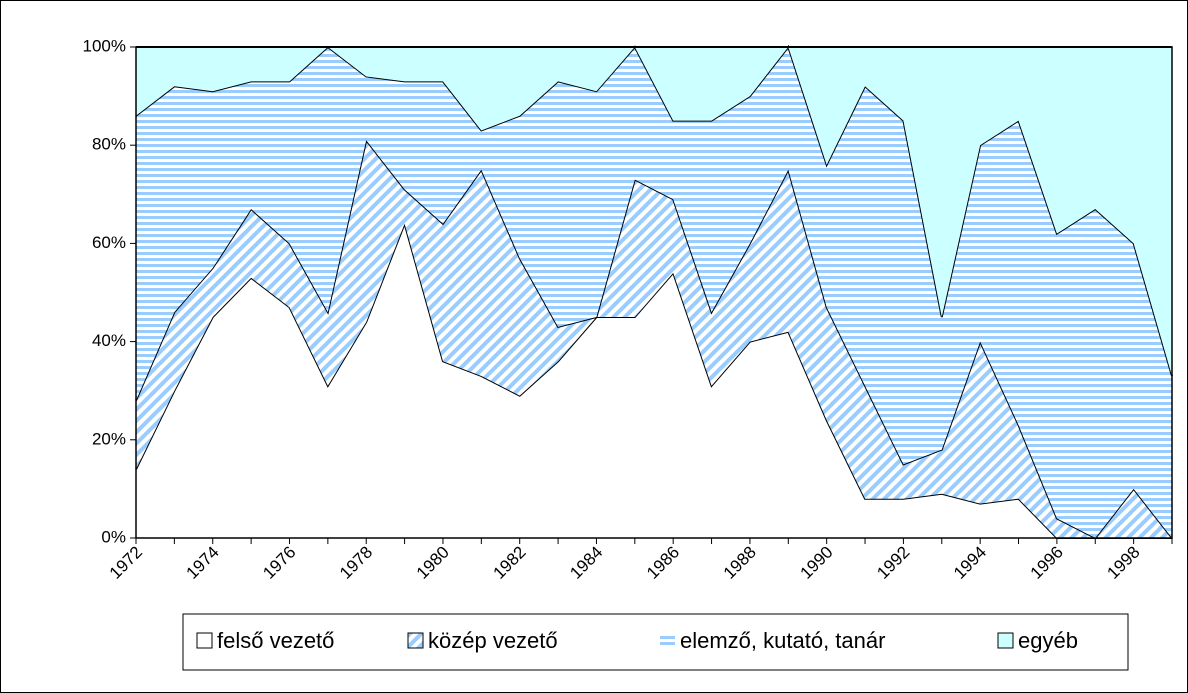 This screenshot has height=693, width=1188. What do you see at coordinates (109, 144) in the screenshot?
I see `y-tick-label: 80%` at bounding box center [109, 144].